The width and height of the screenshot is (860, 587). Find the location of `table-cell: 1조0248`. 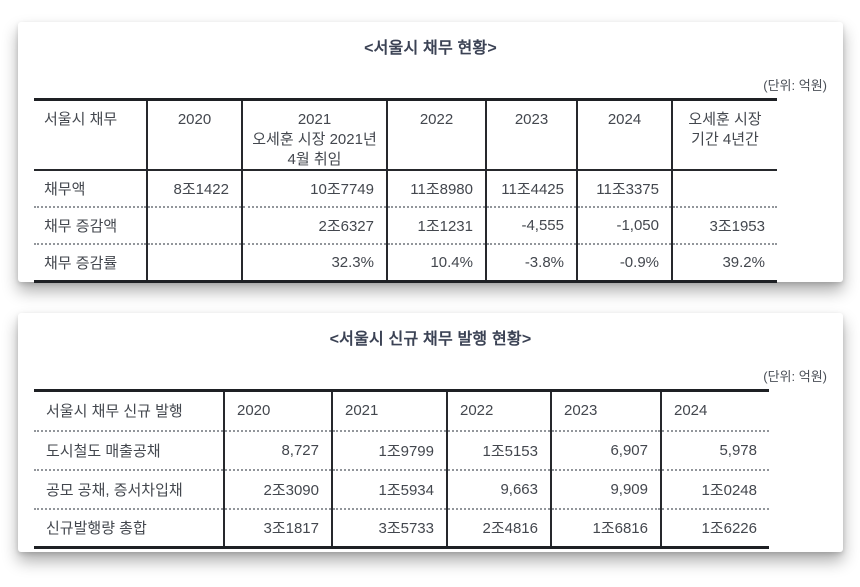

table-cell: 1조0248 is located at coordinates (714, 489).